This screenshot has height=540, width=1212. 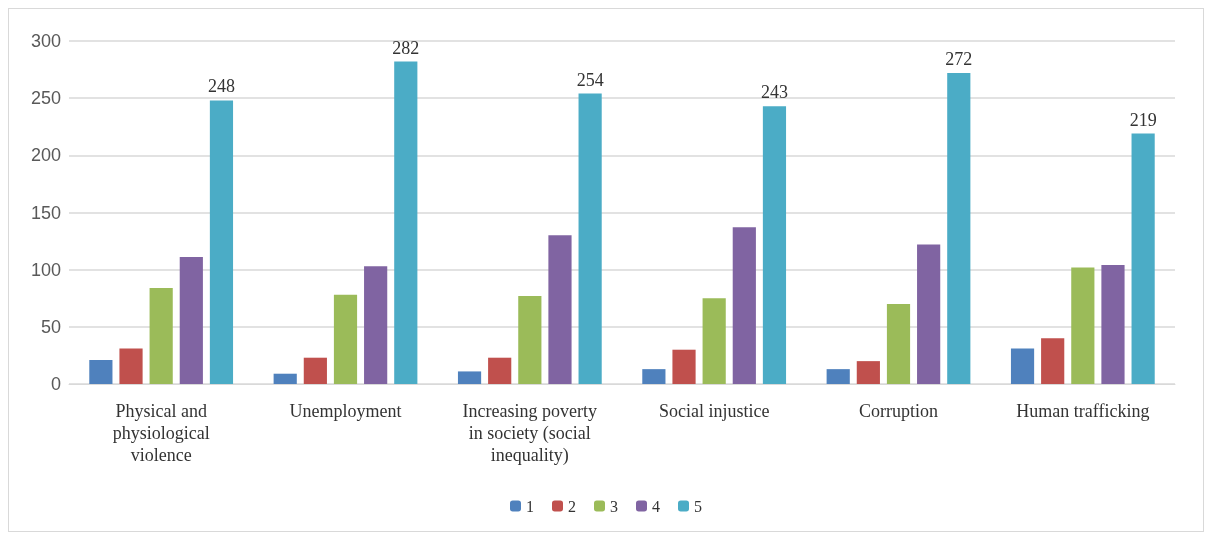 I want to click on legend-label: 4, so click(x=656, y=506).